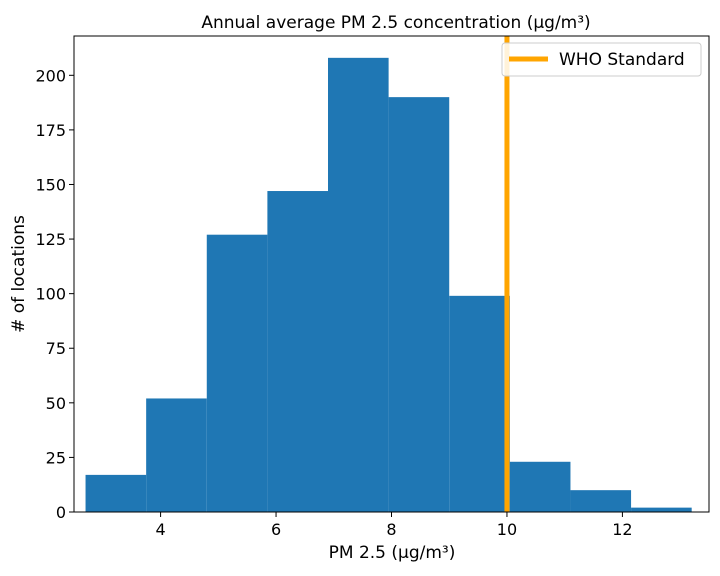  What do you see at coordinates (19, 274) in the screenshot?
I see `y-axis-label: # of locations` at bounding box center [19, 274].